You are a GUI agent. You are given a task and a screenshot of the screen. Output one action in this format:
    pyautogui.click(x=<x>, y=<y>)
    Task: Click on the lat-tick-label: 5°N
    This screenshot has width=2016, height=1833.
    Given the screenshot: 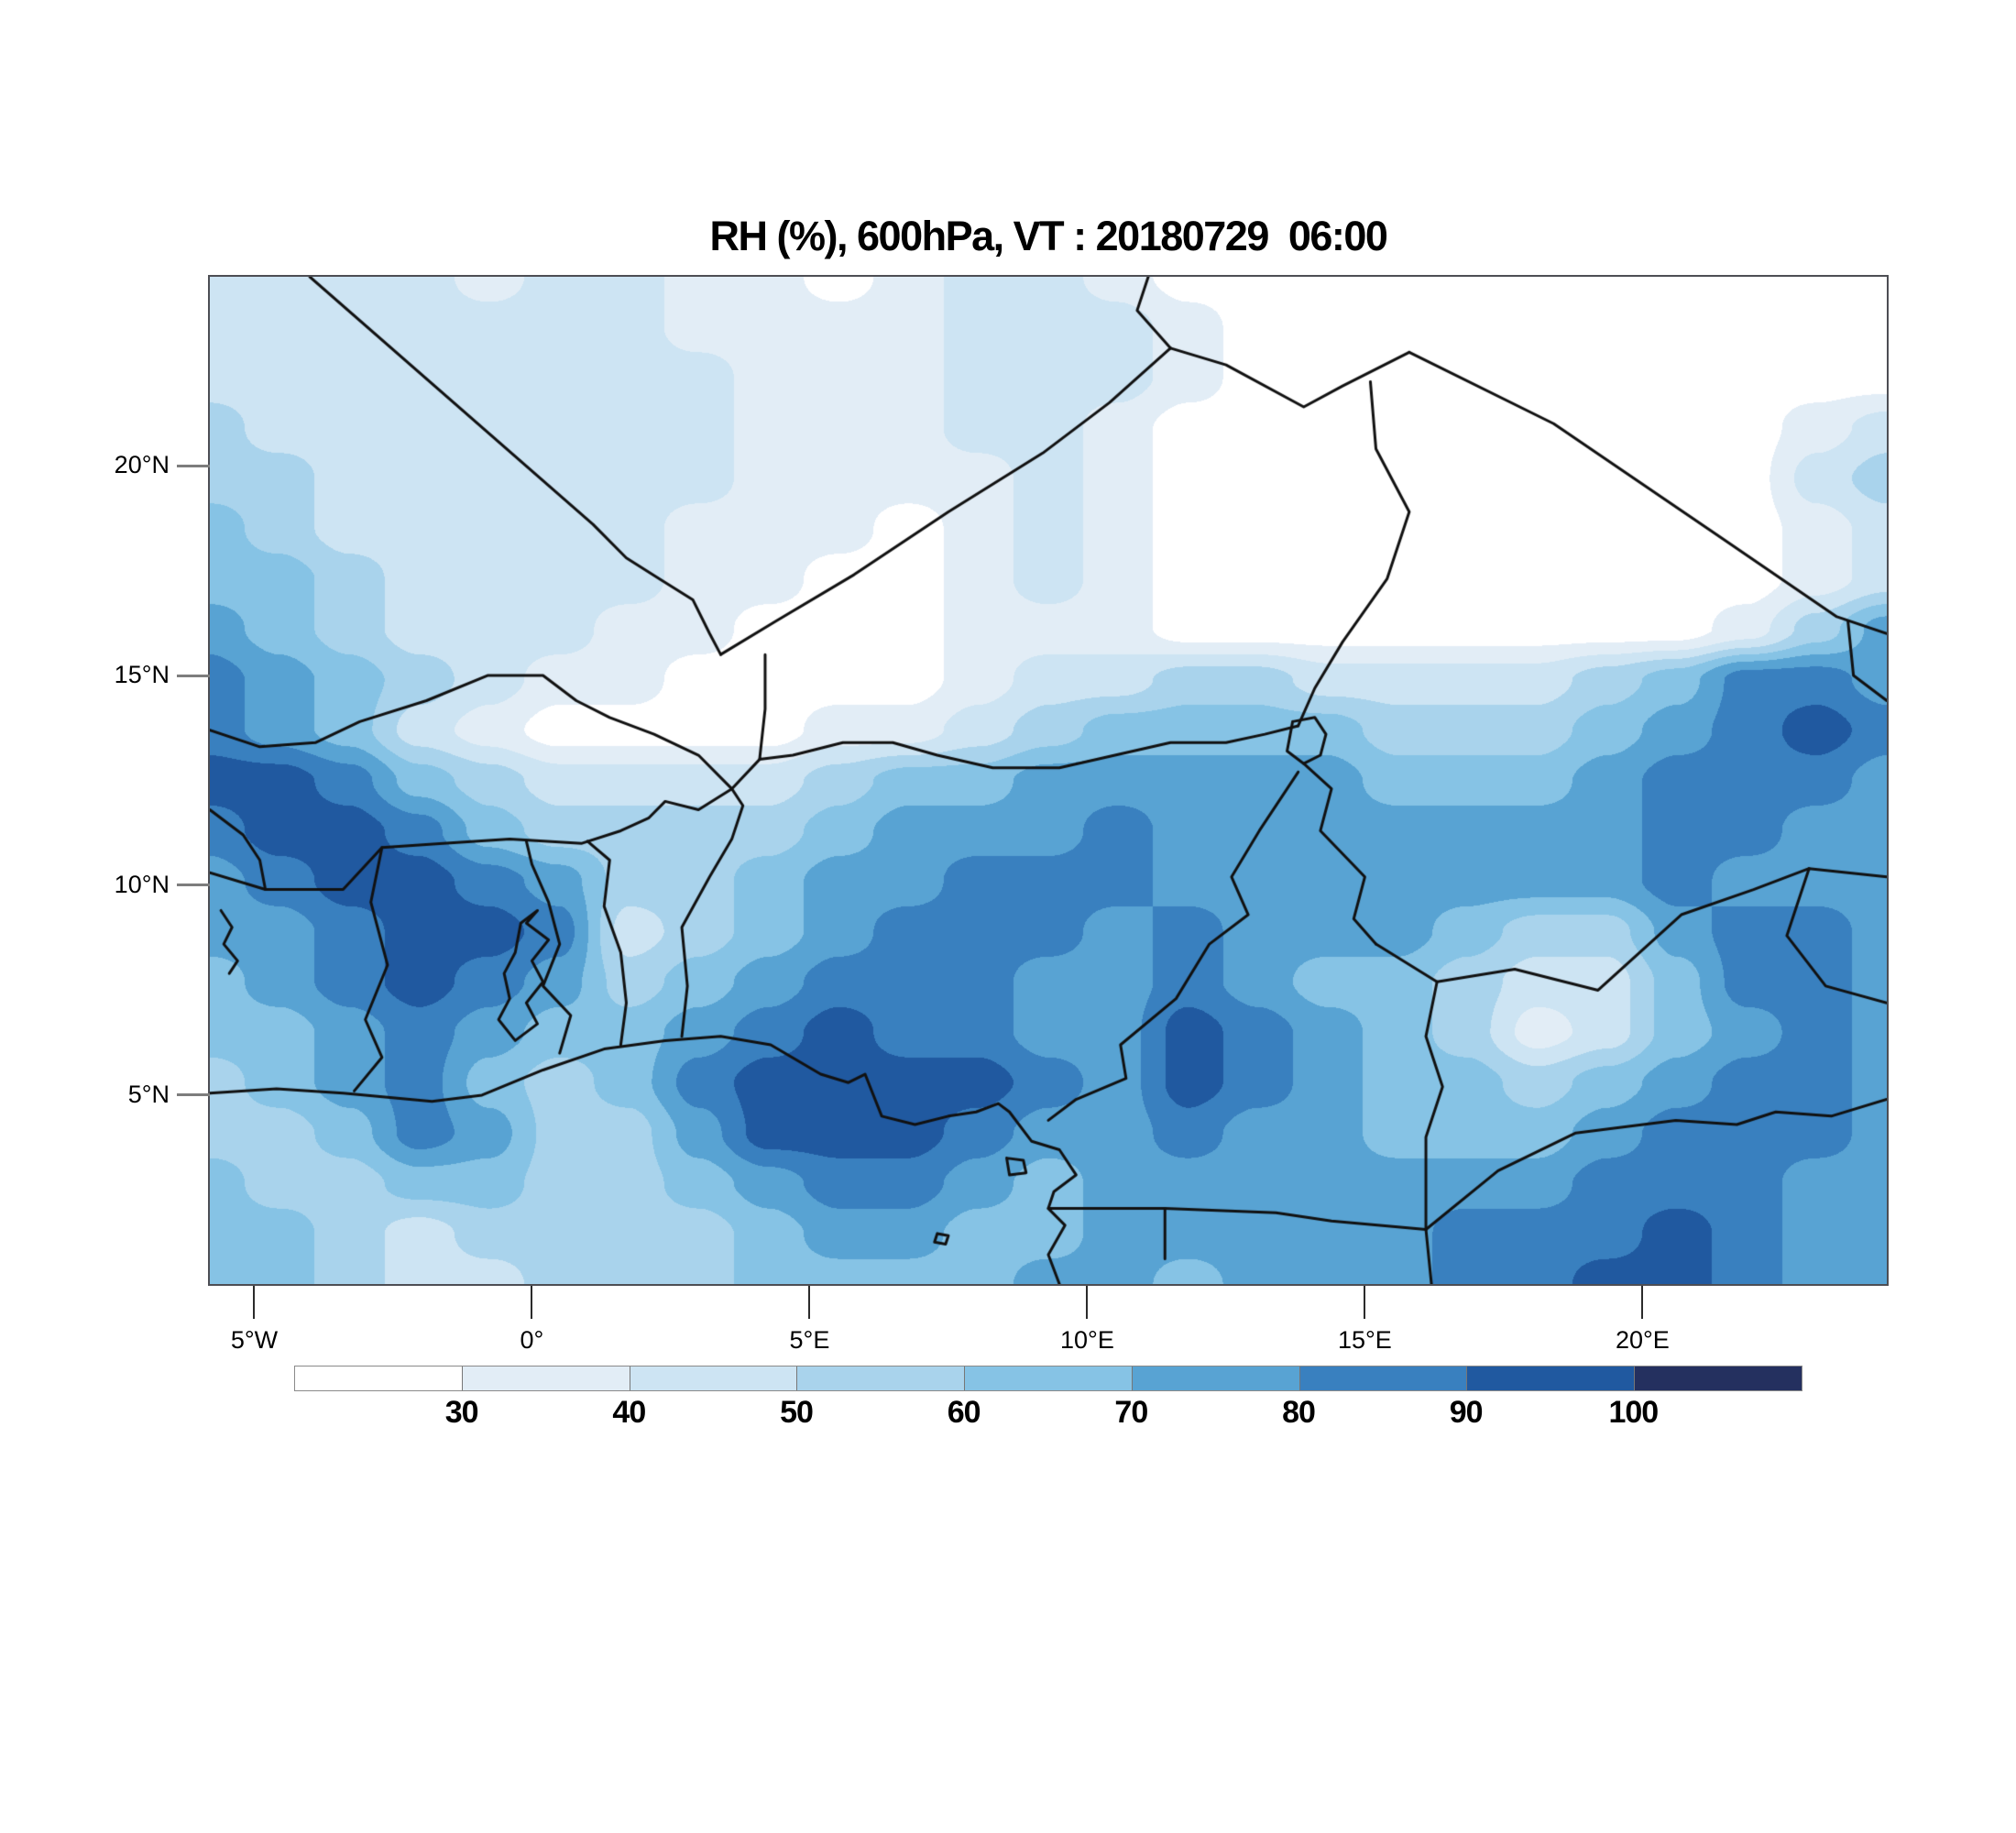 What is the action you would take?
    pyautogui.click(x=148, y=1094)
    